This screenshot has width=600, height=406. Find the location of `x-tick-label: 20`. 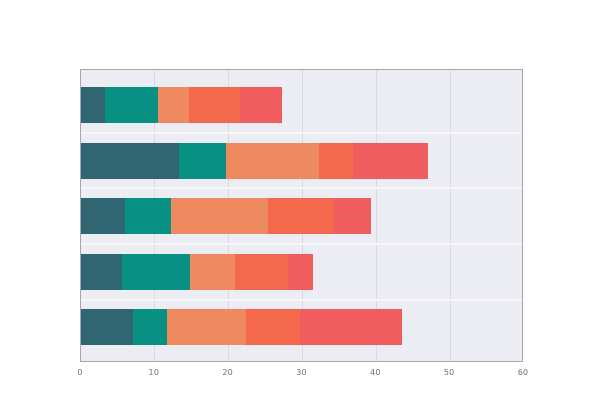

x-tick-label: 20 is located at coordinates (227, 372).